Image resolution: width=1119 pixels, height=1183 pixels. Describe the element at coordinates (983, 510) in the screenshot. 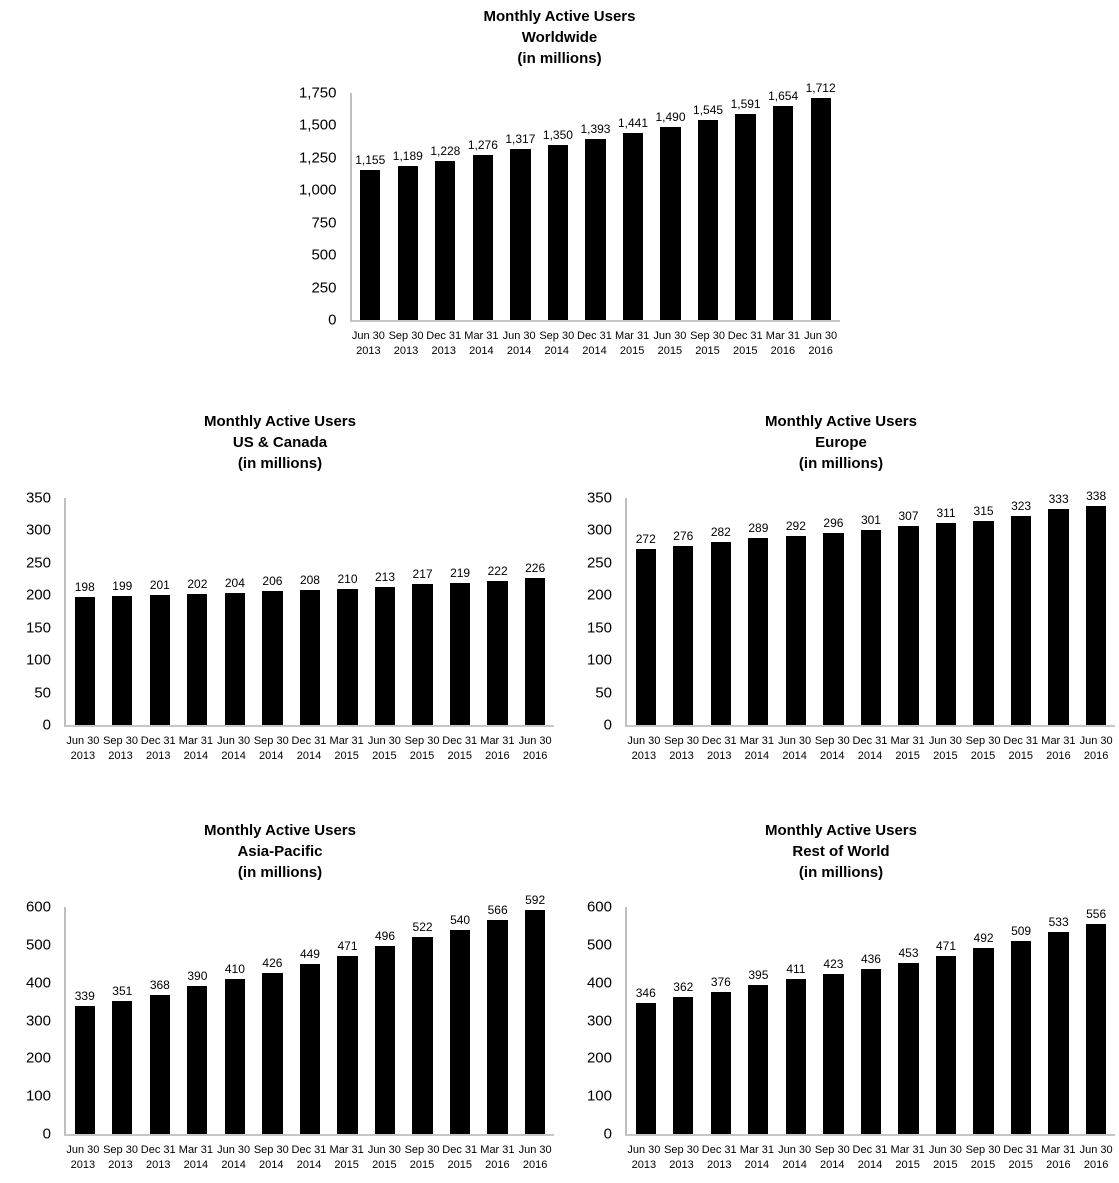

I see `bar-value-label: 315` at that location.